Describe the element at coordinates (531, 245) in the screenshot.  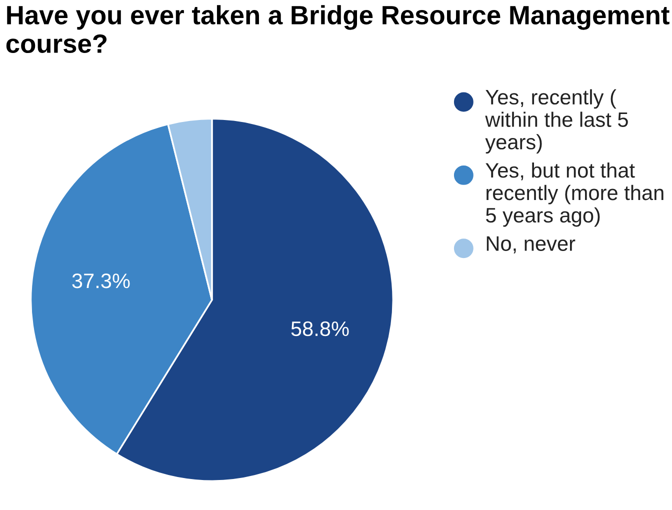
I see `legend-label: No, never` at that location.